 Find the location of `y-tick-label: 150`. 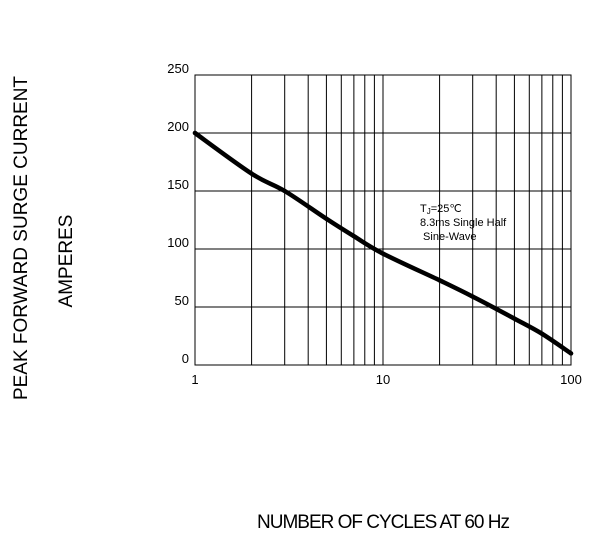

y-tick-label: 150 is located at coordinates (178, 184).